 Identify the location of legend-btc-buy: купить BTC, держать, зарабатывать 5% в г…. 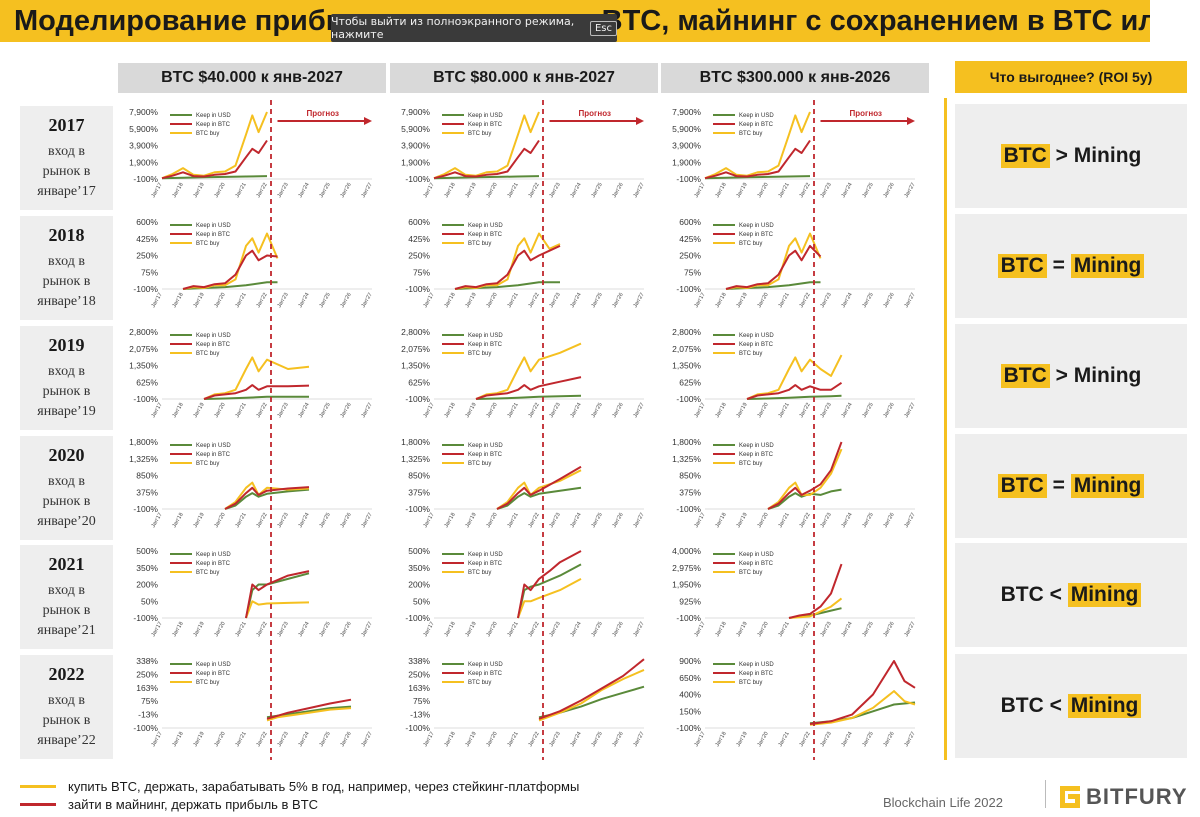
(299, 786).